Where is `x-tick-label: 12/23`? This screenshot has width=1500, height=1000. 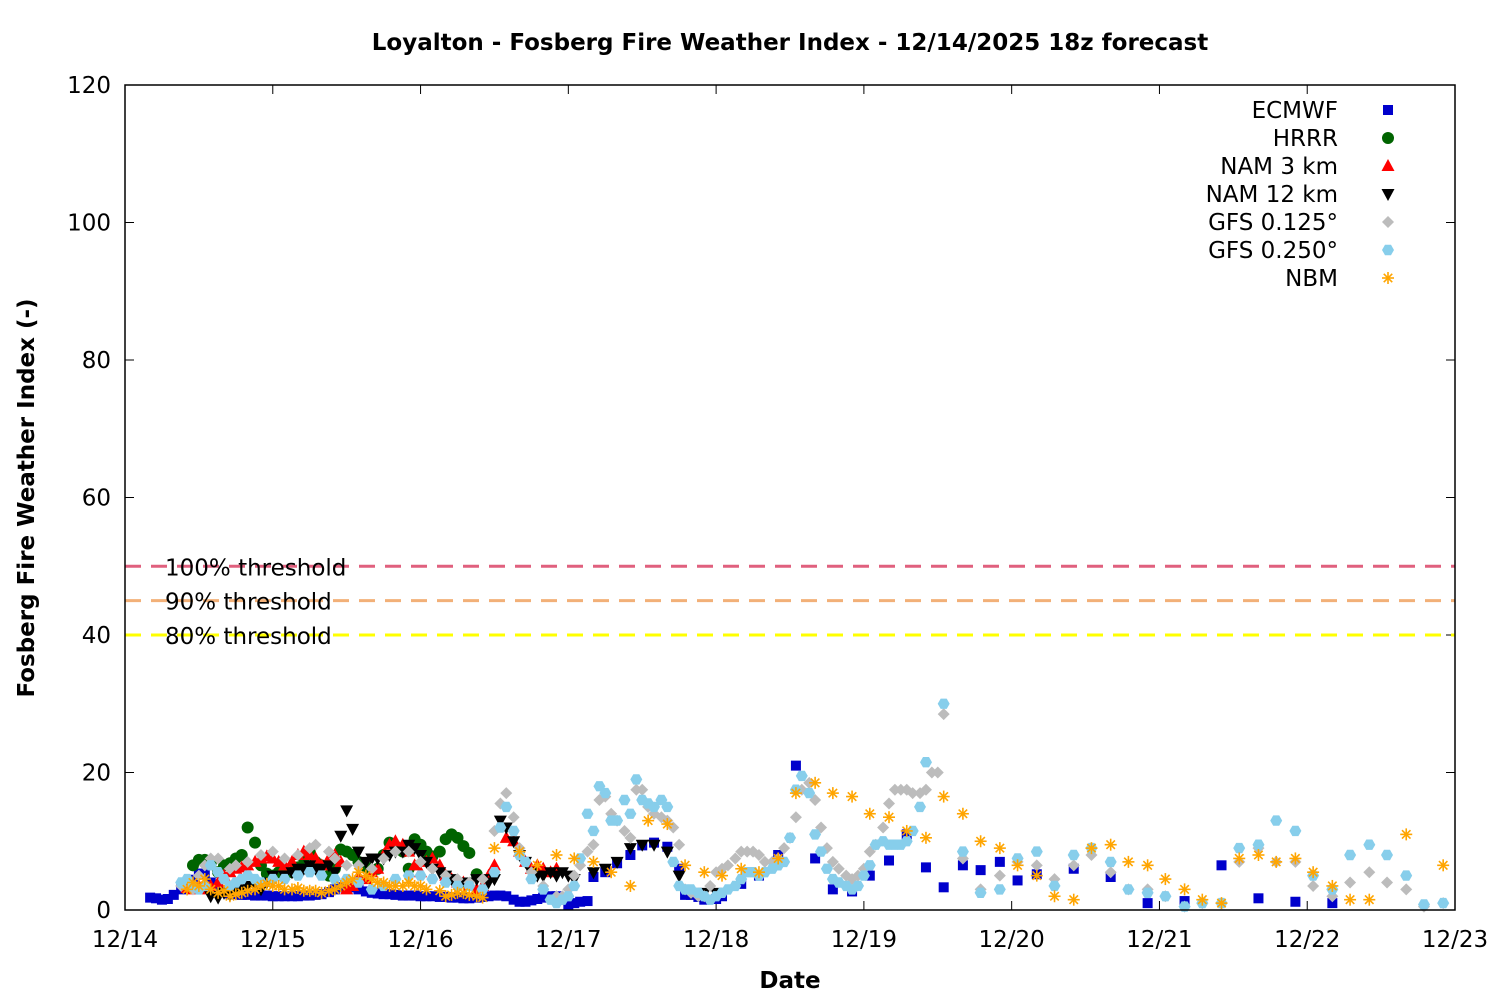
x-tick-label: 12/23 is located at coordinates (1455, 940).